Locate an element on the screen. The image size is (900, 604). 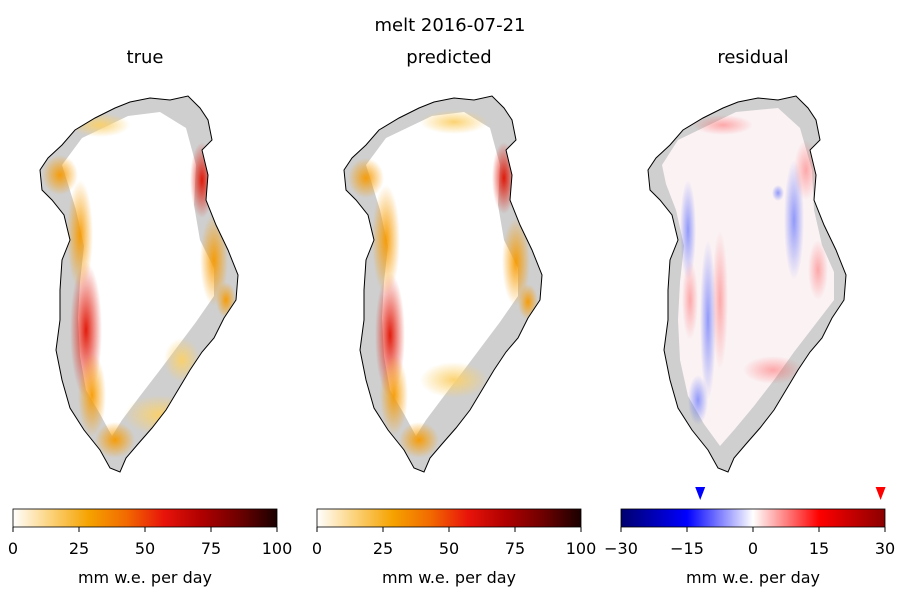
panel-title-predicted: predicted is located at coordinates (448, 57).